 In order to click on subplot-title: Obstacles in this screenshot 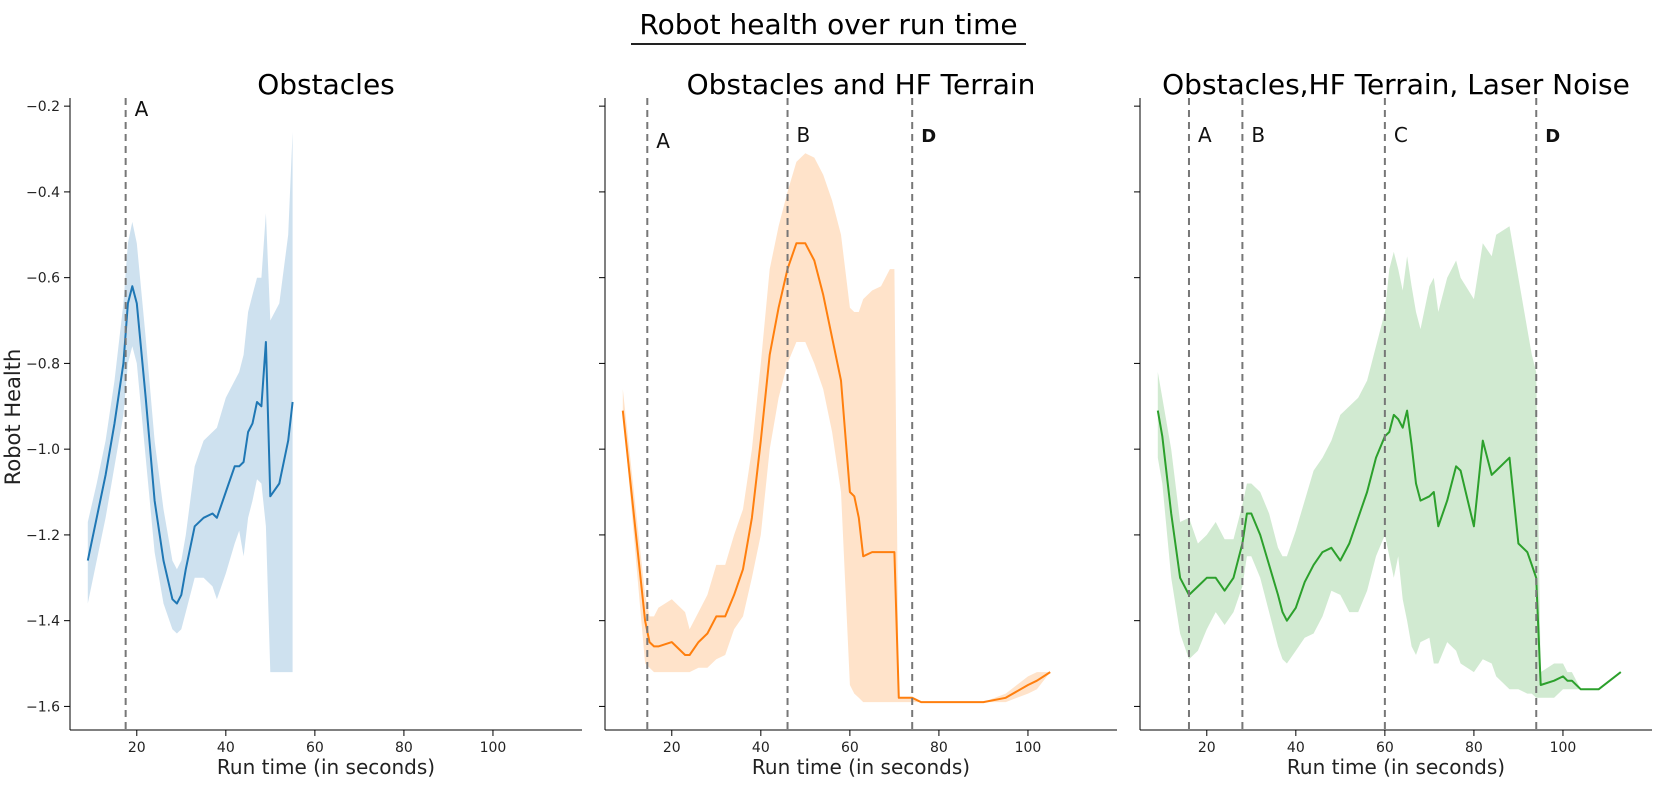, I will do `click(326, 84)`.